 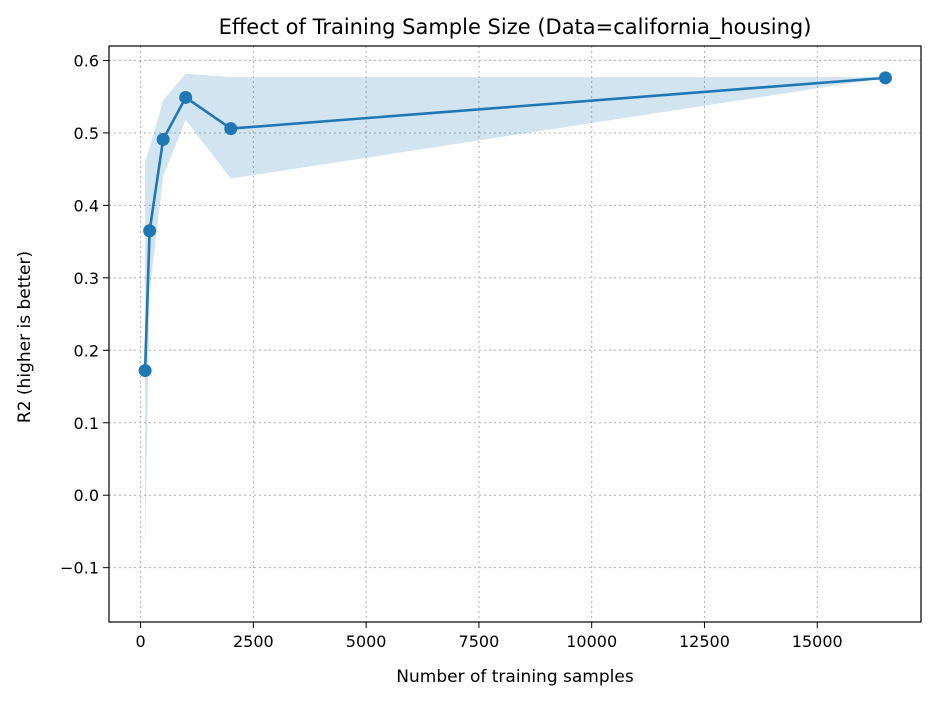 I want to click on x-tick-label: 12500, so click(x=704, y=641).